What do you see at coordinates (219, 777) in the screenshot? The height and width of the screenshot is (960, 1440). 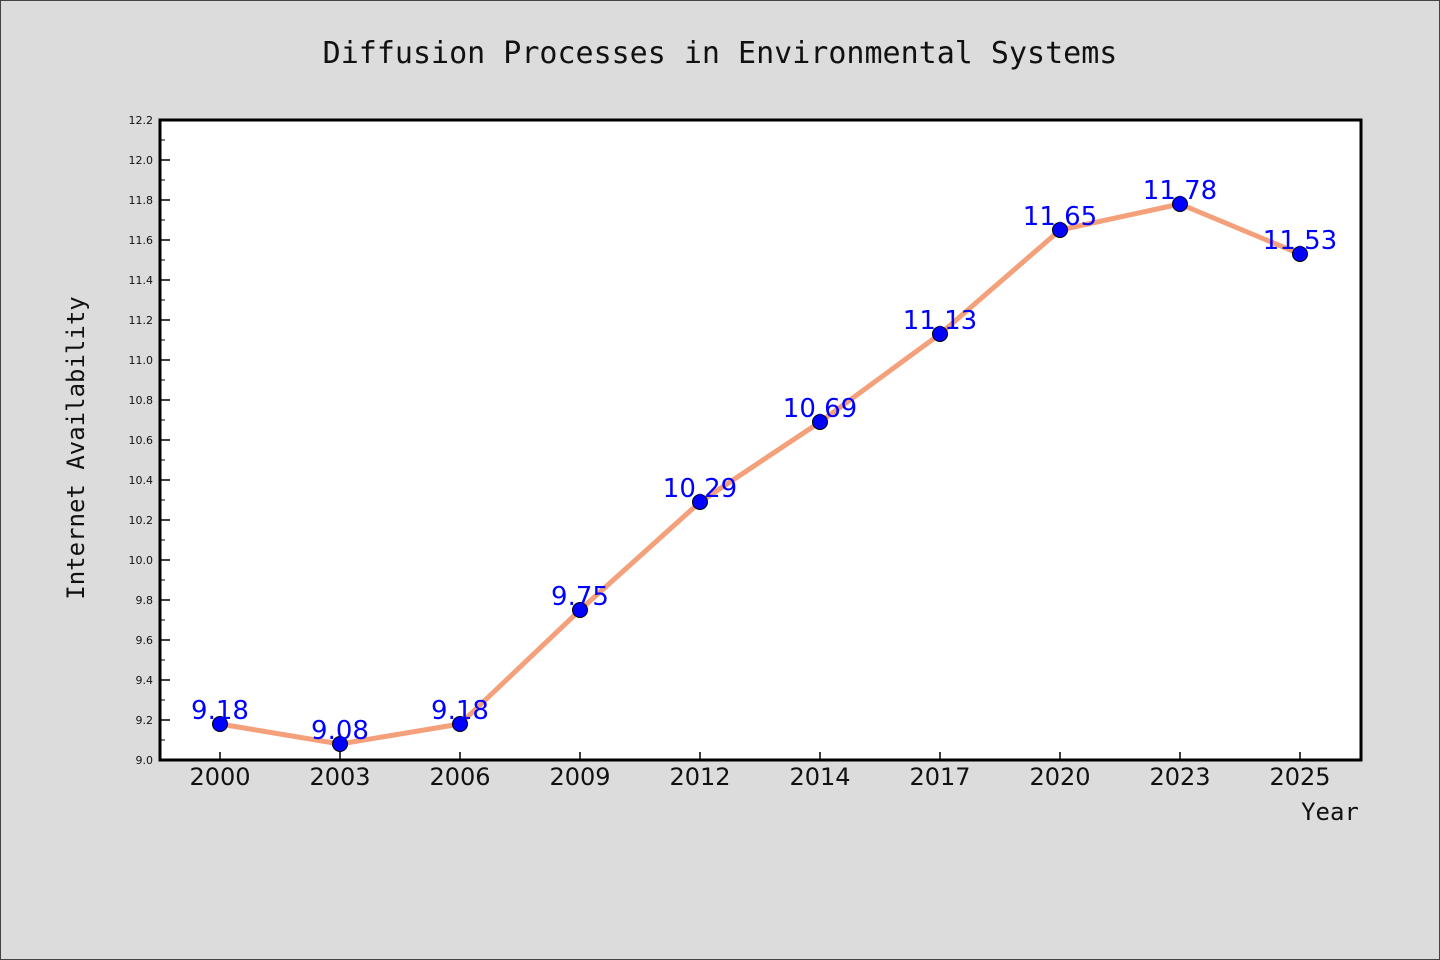 I see `x-tick-label: 2000` at bounding box center [219, 777].